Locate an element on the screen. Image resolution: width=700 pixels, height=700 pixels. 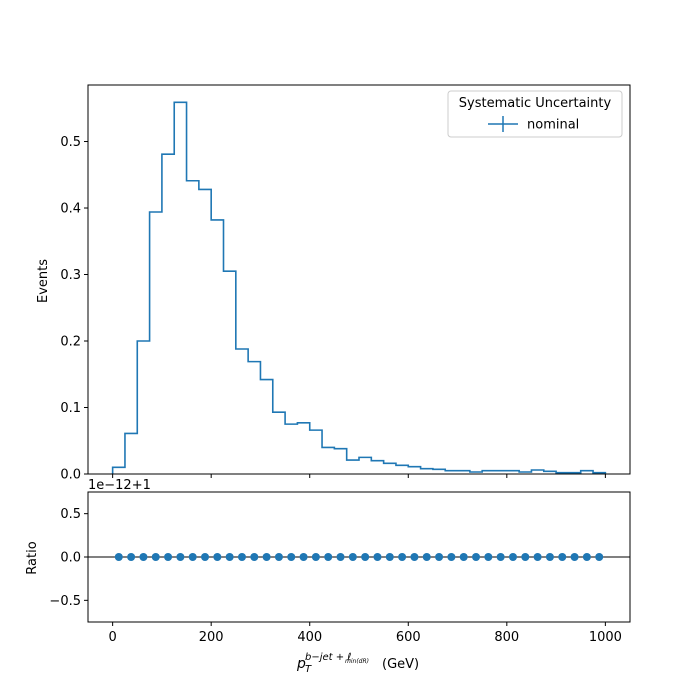
x-axis-label-sup-sub: min(dR) is located at coordinates (357, 661).